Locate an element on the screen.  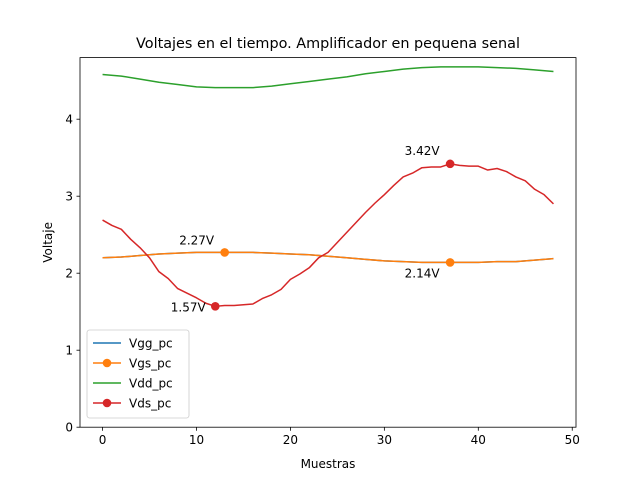
x-tick-label: 40 is located at coordinates (478, 440).